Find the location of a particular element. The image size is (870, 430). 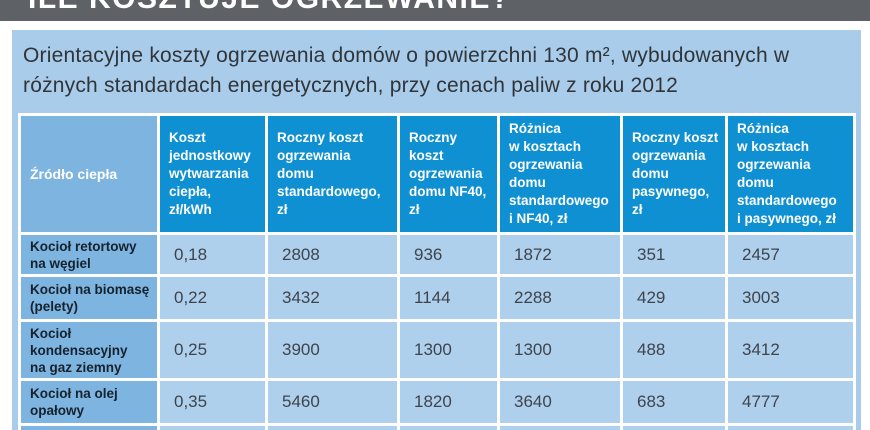

value-cell: 2080 is located at coordinates (448, 428).